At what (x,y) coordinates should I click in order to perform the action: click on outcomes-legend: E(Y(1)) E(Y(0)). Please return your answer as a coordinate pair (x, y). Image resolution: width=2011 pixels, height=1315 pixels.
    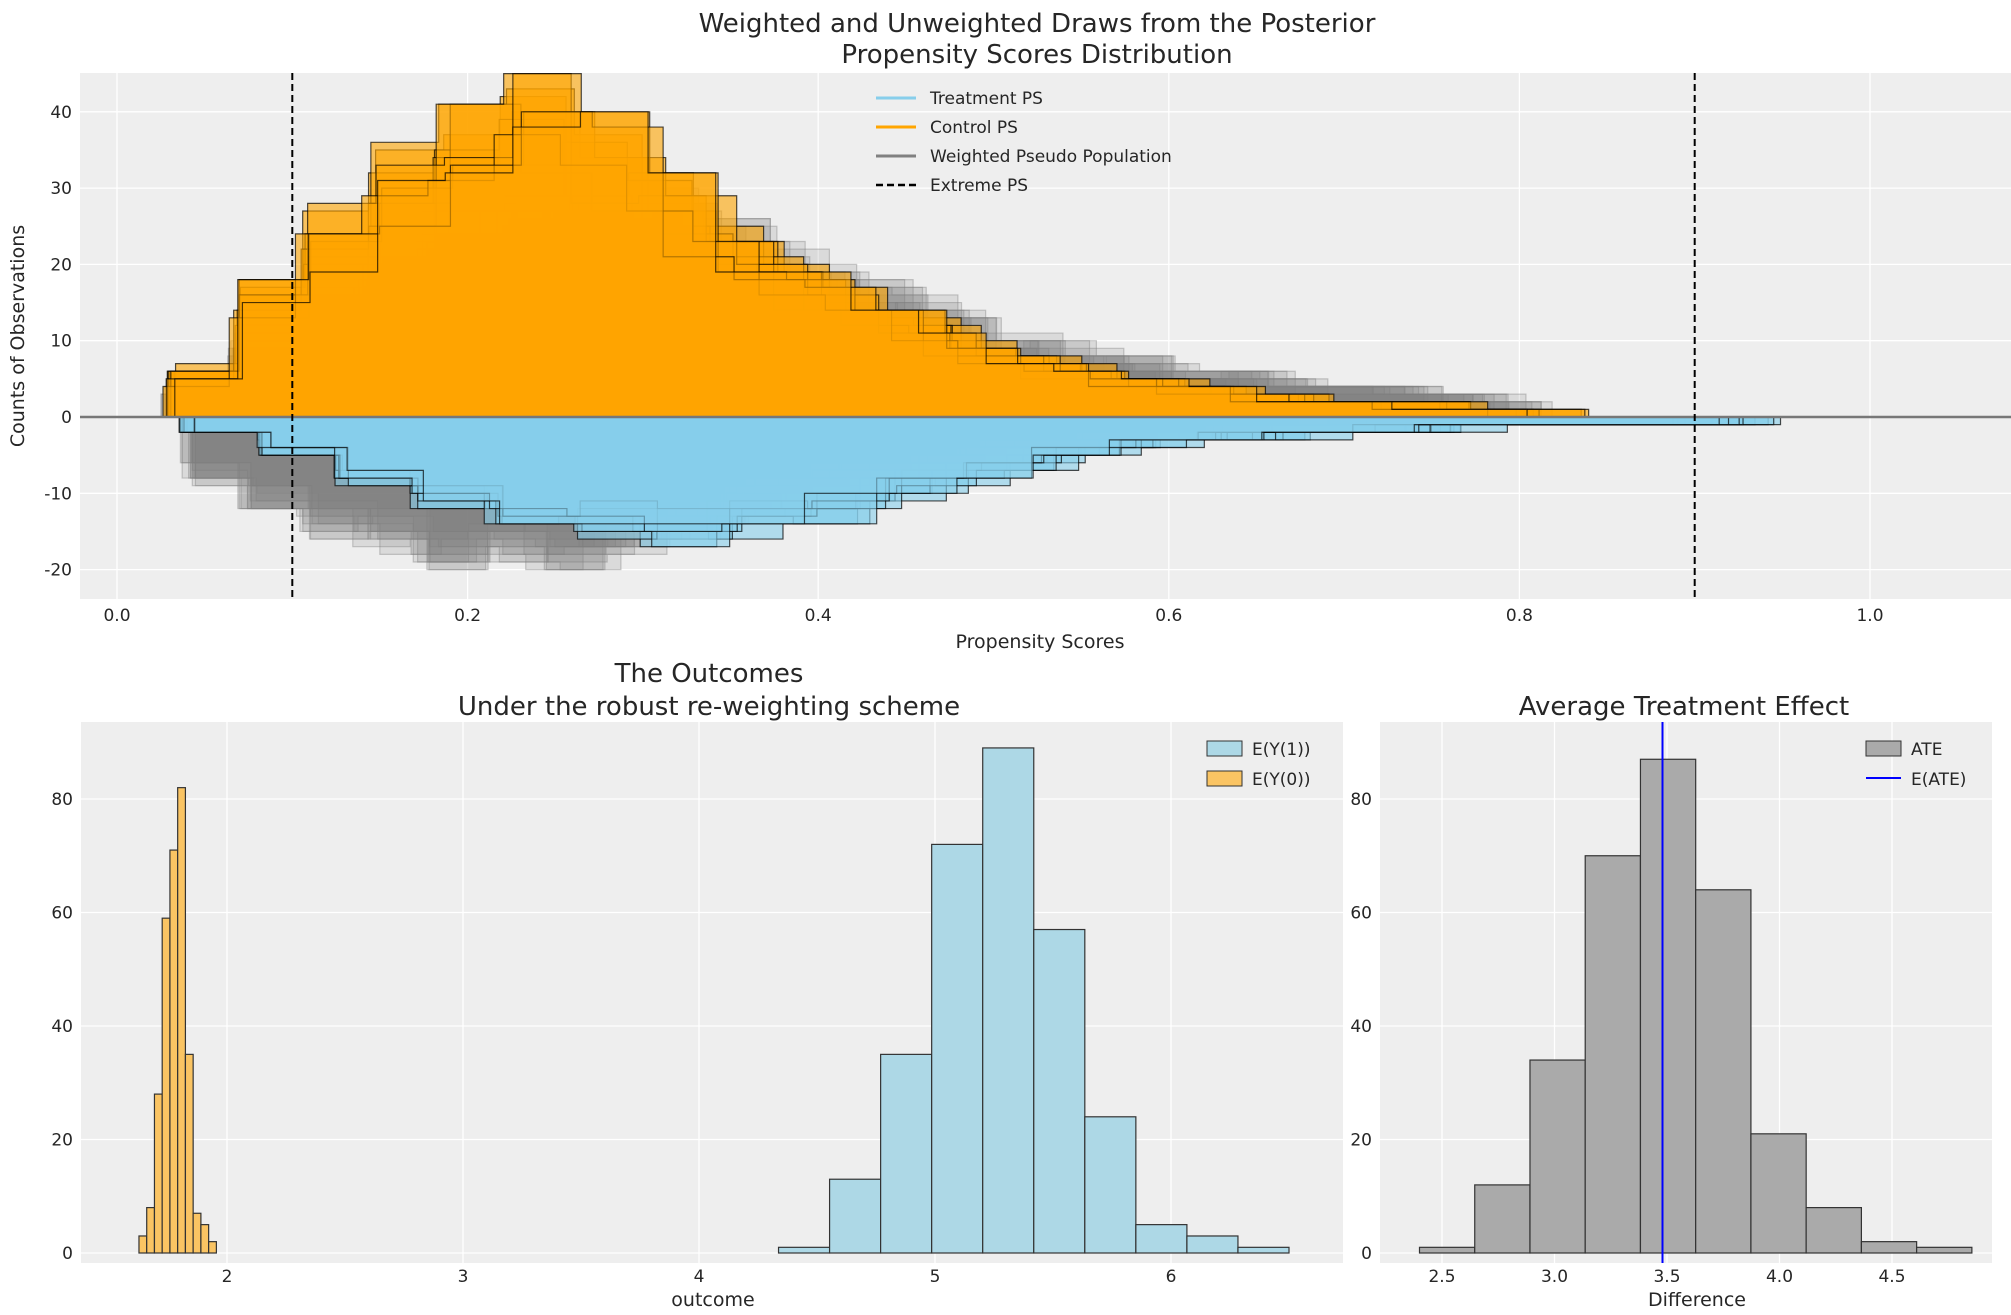
    Looking at the image, I should click on (1258, 765).